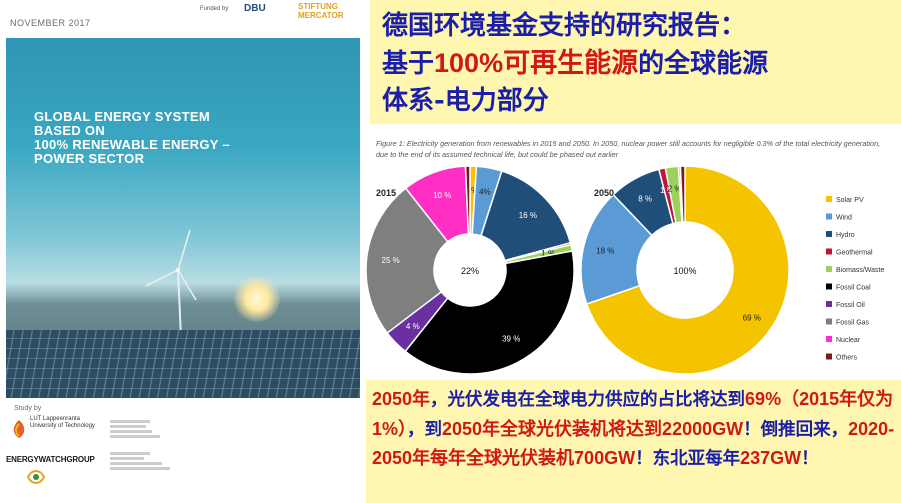 The height and width of the screenshot is (503, 901). I want to click on summary-segment: ！, so click(810, 459).